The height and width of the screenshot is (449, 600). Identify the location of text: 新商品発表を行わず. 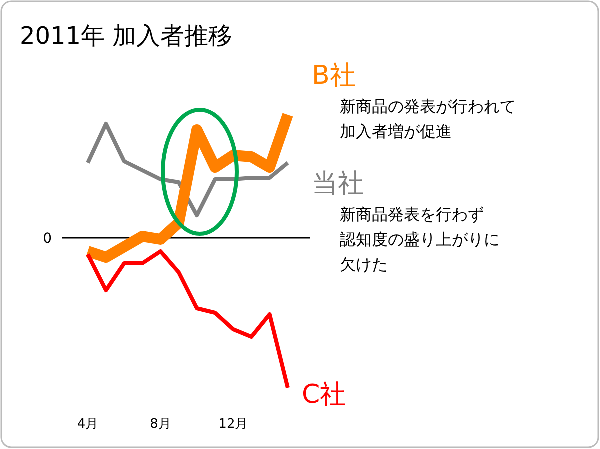
(412, 214).